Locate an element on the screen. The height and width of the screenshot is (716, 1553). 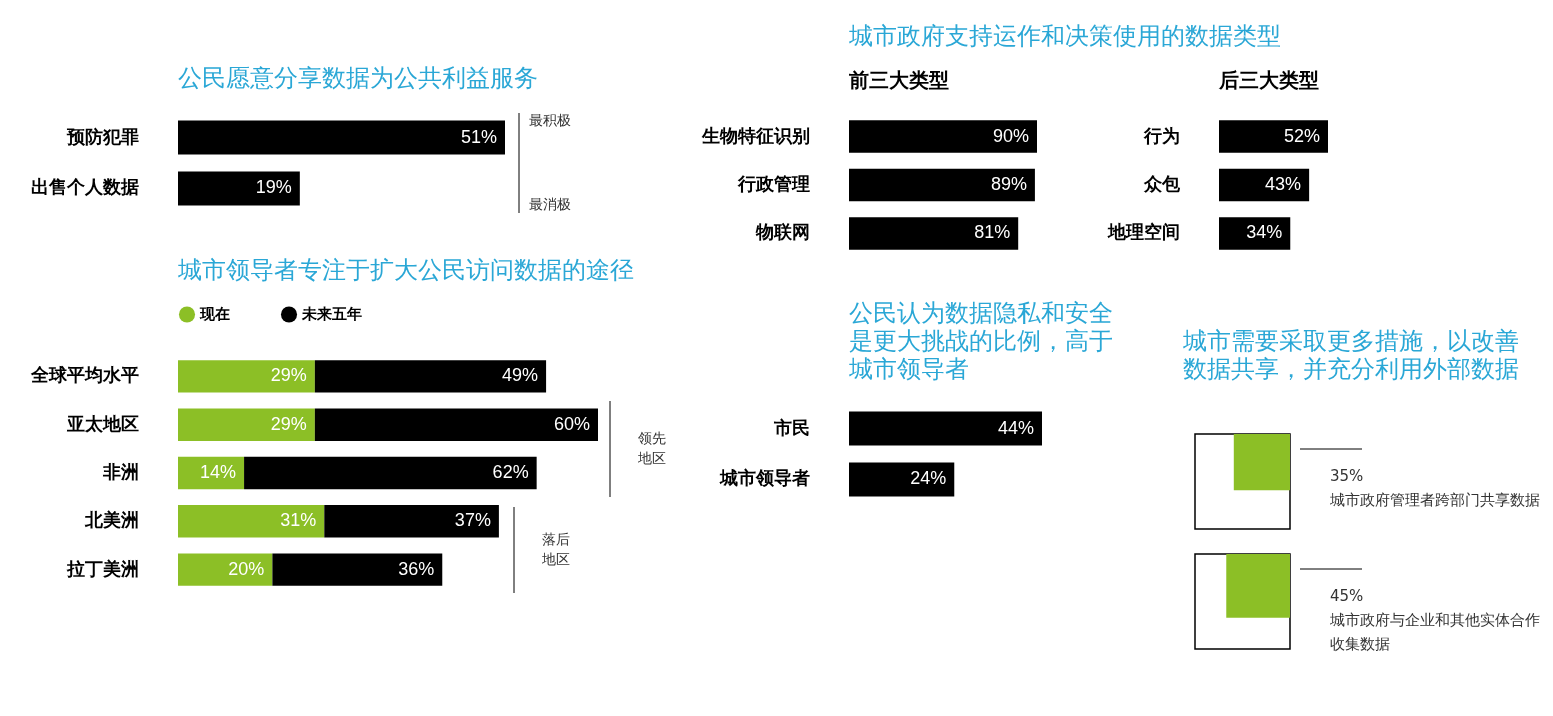
y-tick-label: 全球平均水平 is located at coordinates (84, 375).